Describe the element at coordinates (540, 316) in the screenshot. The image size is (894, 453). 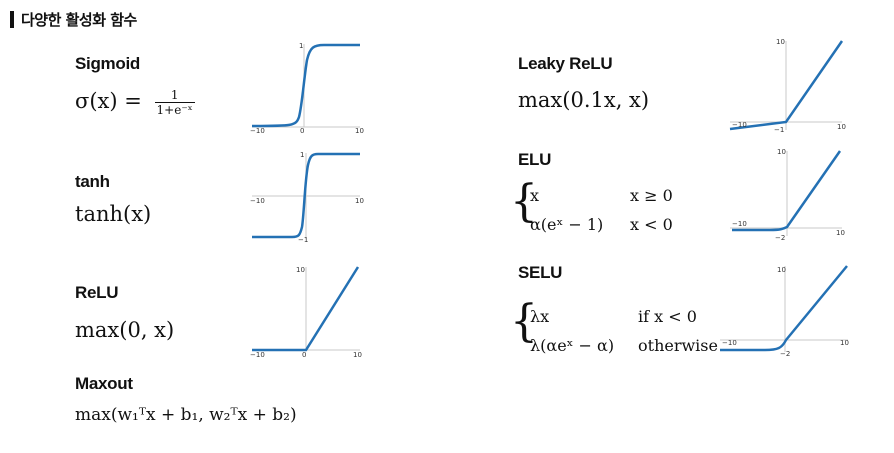
I see `selu-case1-expr: λx` at that location.